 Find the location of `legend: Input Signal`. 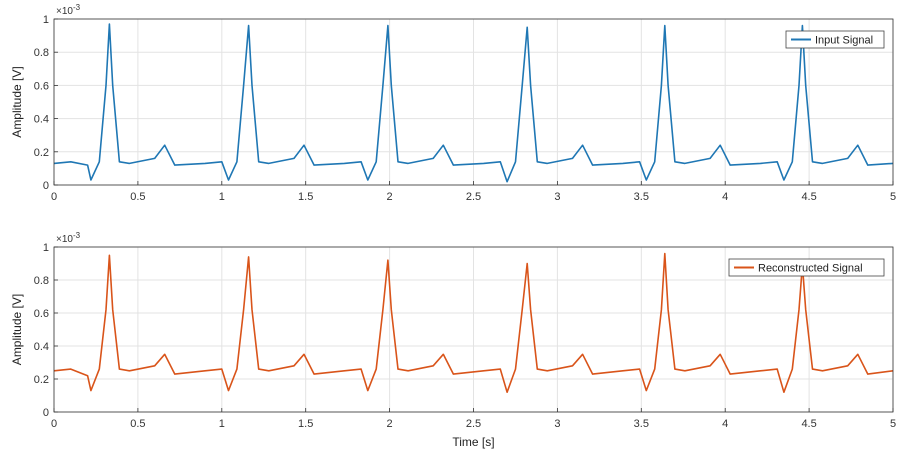

legend: Input Signal is located at coordinates (835, 39).